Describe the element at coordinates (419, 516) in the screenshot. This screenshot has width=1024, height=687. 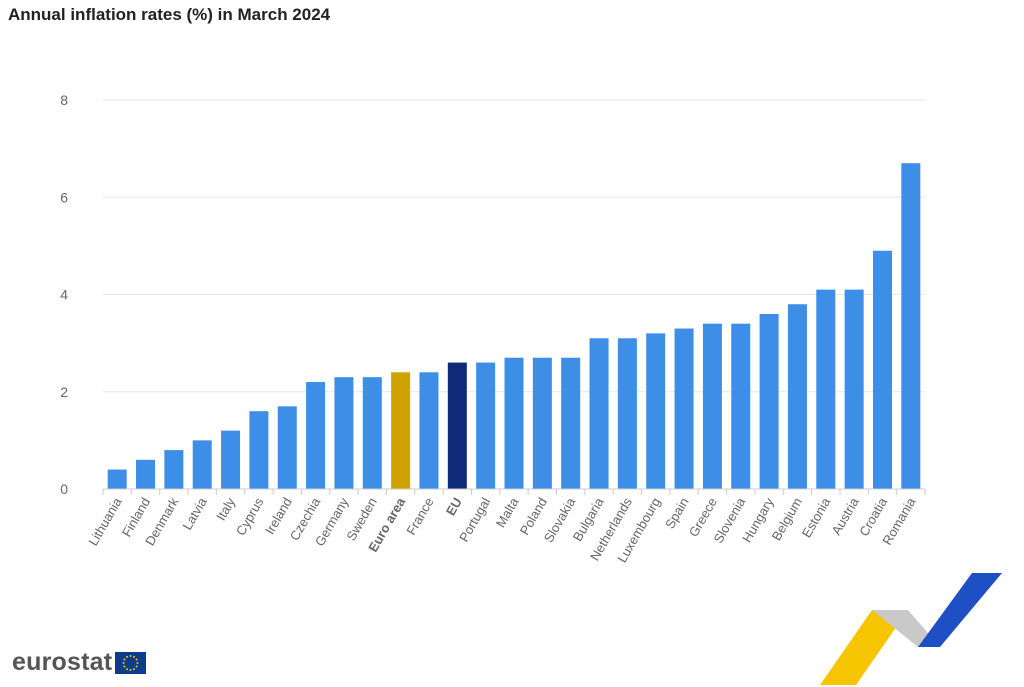
I see `x-tick-label: France` at that location.